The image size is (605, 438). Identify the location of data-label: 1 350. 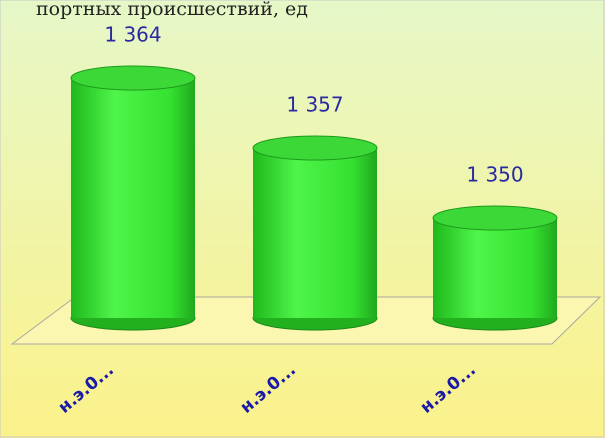
(494, 175).